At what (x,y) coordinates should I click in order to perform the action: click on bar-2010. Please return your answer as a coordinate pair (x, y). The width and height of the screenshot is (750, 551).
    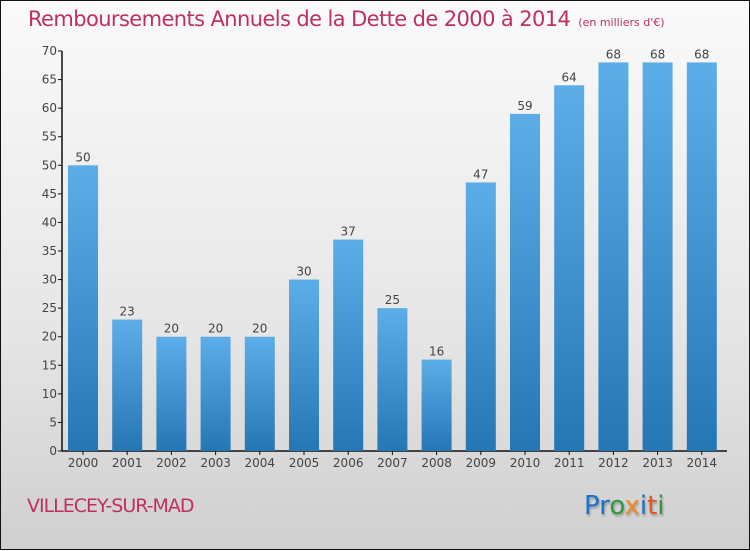
    Looking at the image, I should click on (525, 282).